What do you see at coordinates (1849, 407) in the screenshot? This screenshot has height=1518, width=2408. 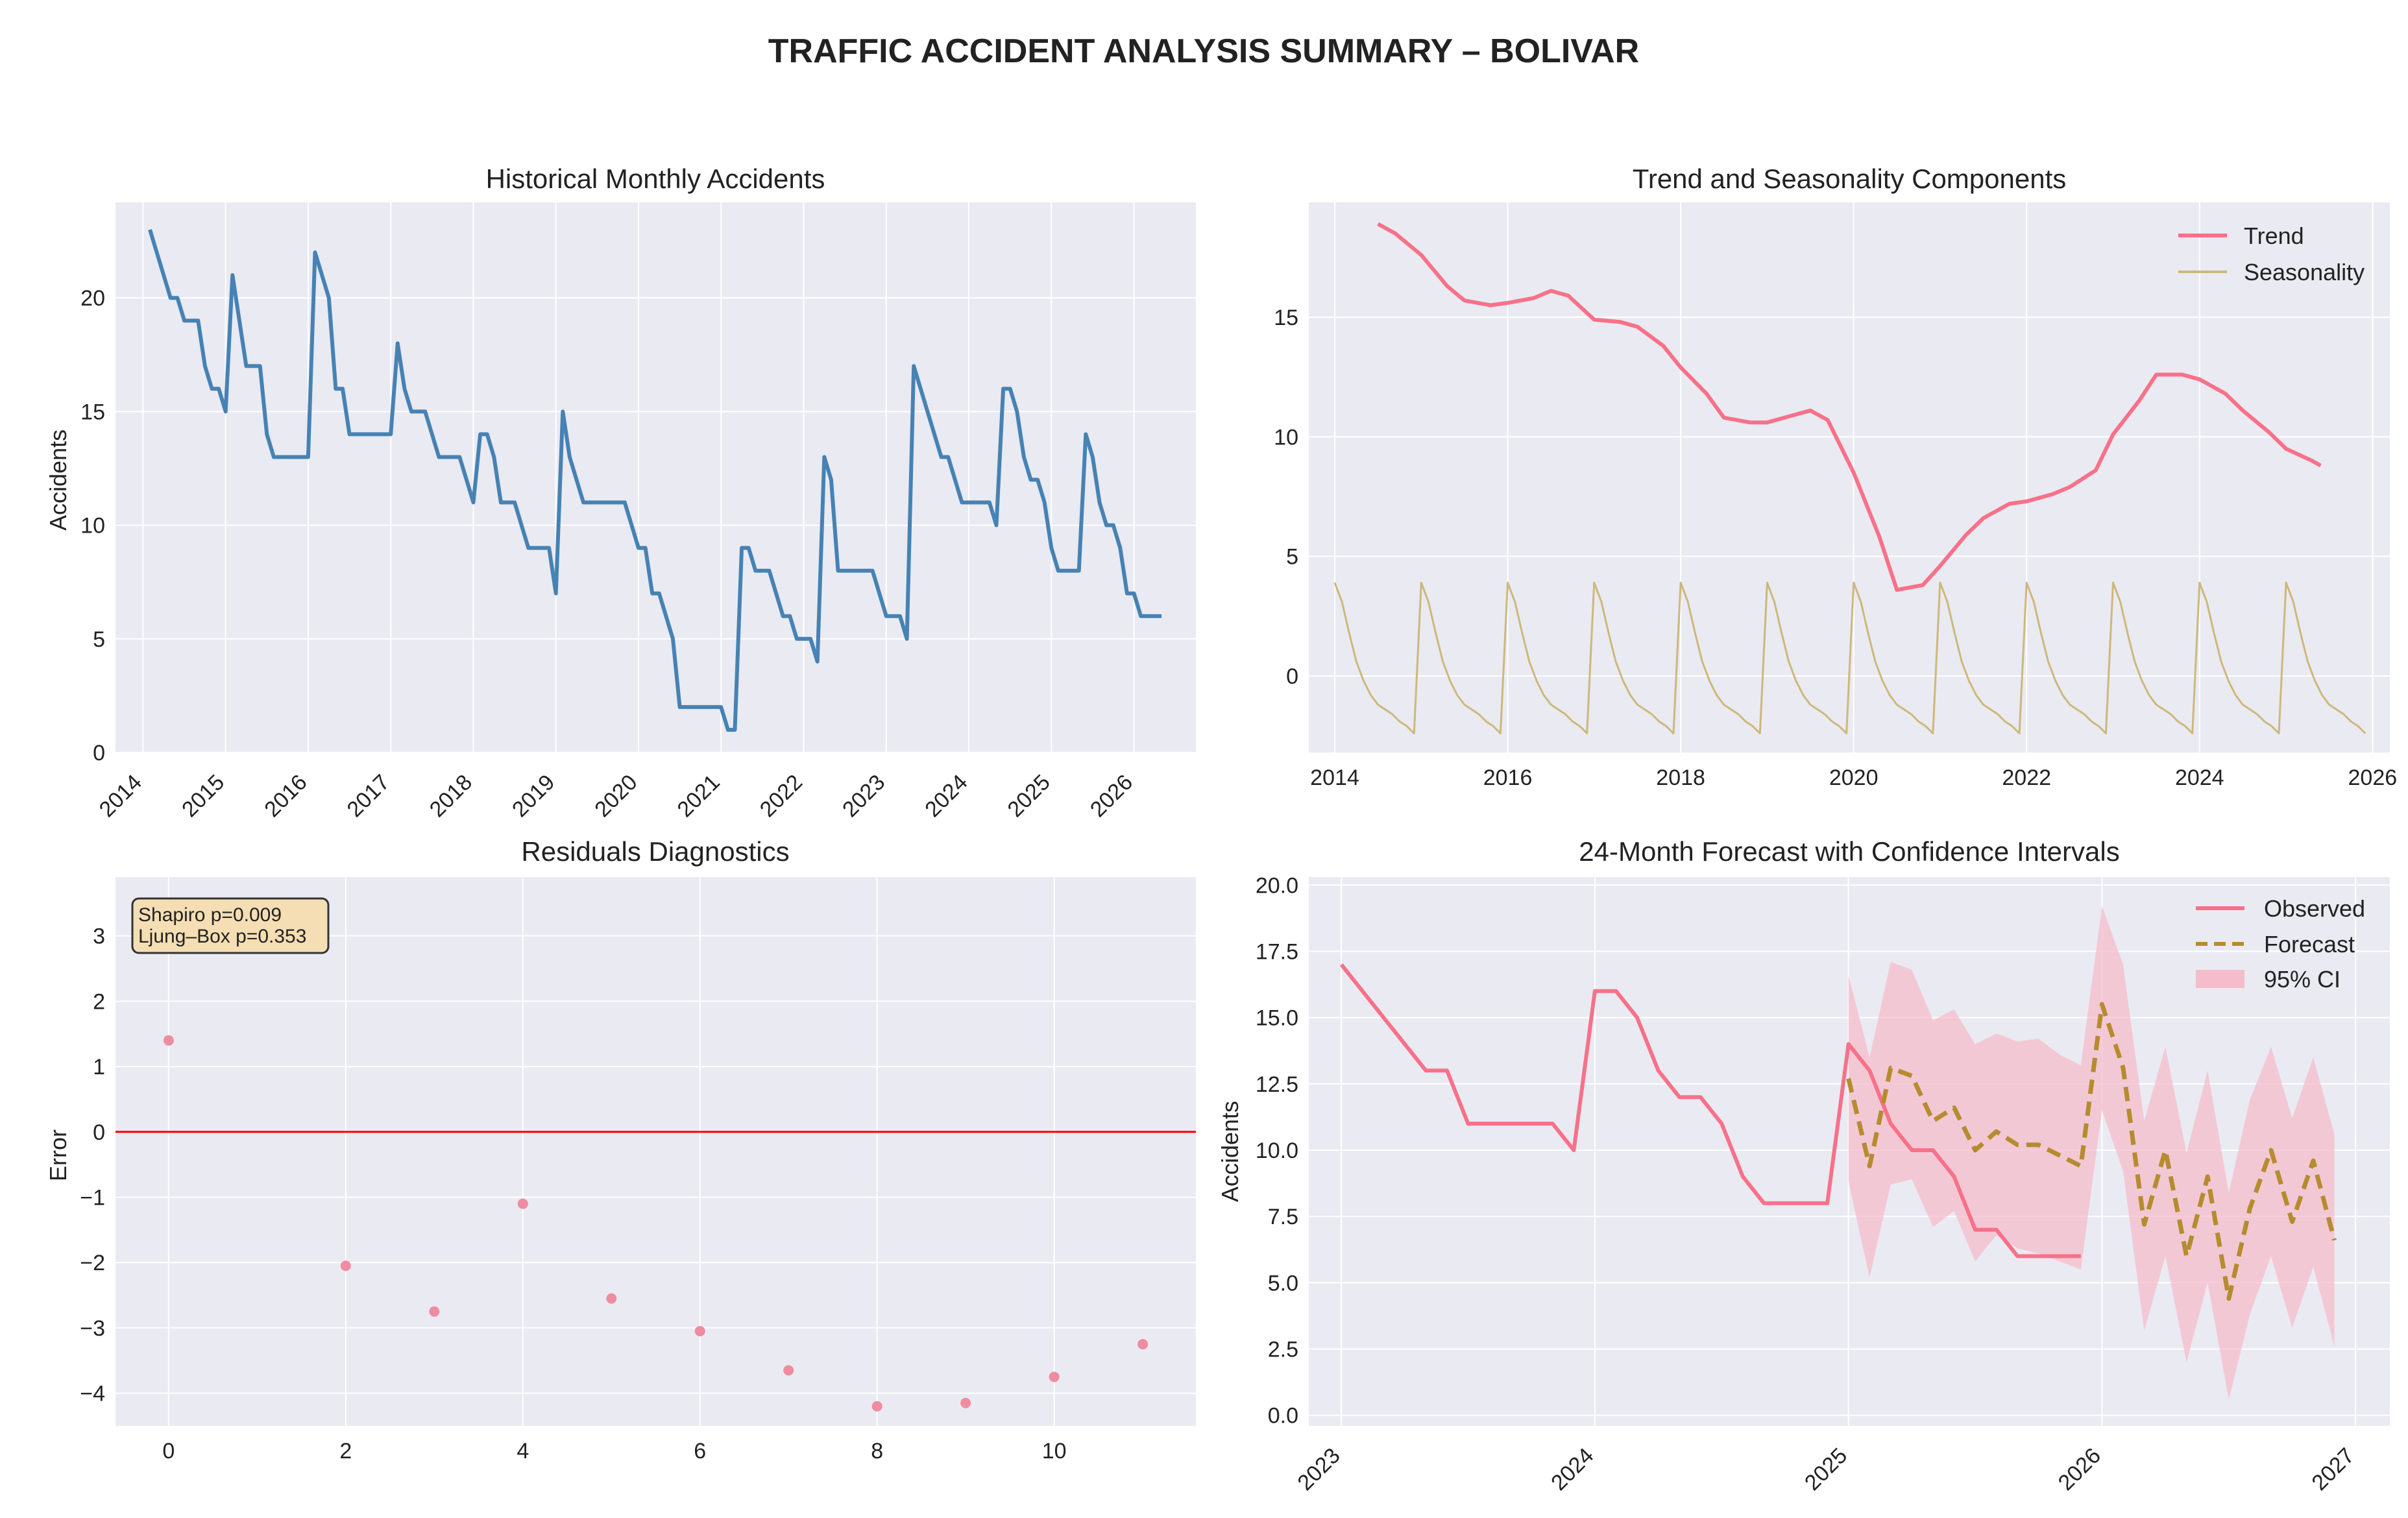 I see `trend-line` at bounding box center [1849, 407].